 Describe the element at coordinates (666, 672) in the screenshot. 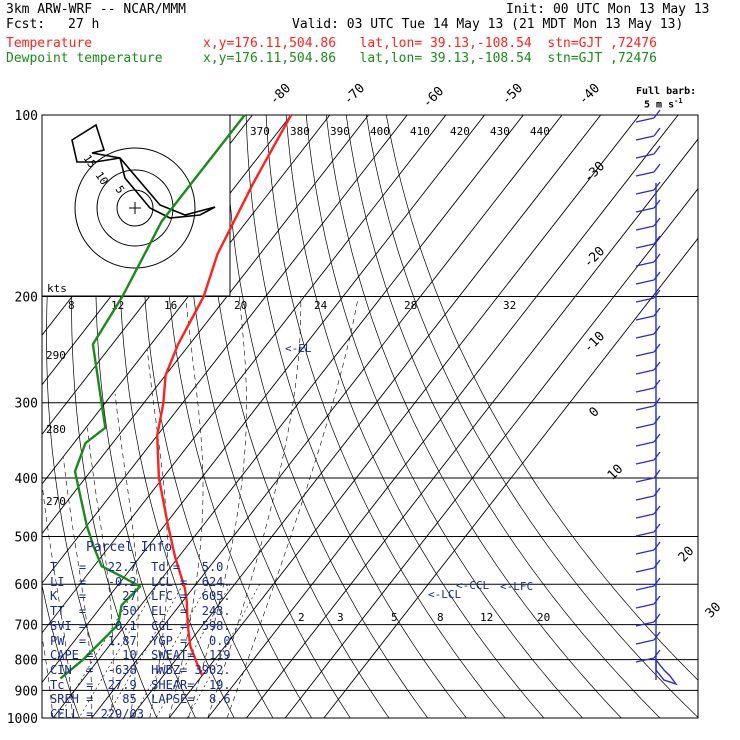

I see `wind-barb-surface` at that location.